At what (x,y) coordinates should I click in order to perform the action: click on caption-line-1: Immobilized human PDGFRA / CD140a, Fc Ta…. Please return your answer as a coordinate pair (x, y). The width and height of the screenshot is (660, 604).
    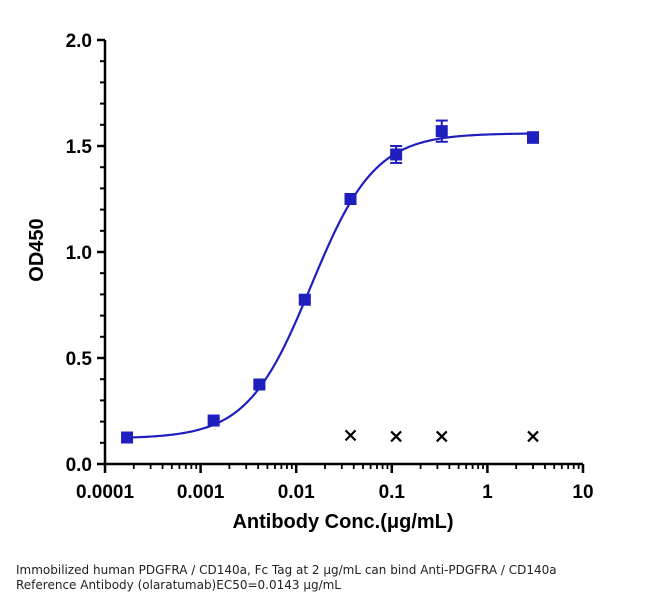
    Looking at the image, I should click on (286, 570).